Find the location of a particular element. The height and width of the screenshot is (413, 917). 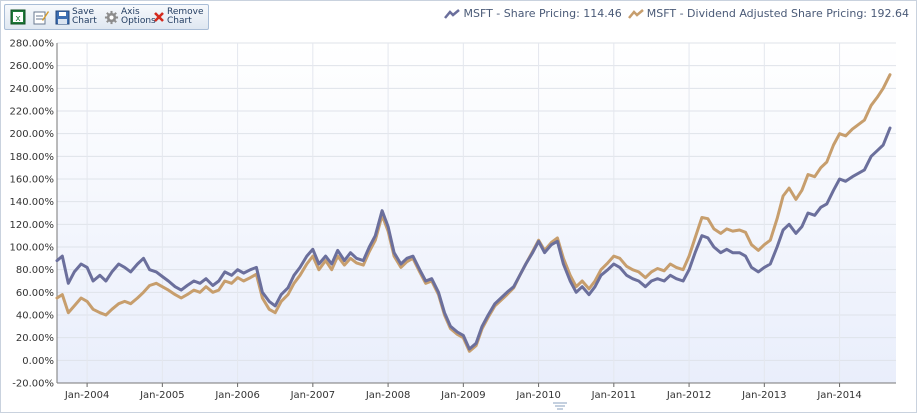

y-tick-label: 40.00% is located at coordinates (35, 316).